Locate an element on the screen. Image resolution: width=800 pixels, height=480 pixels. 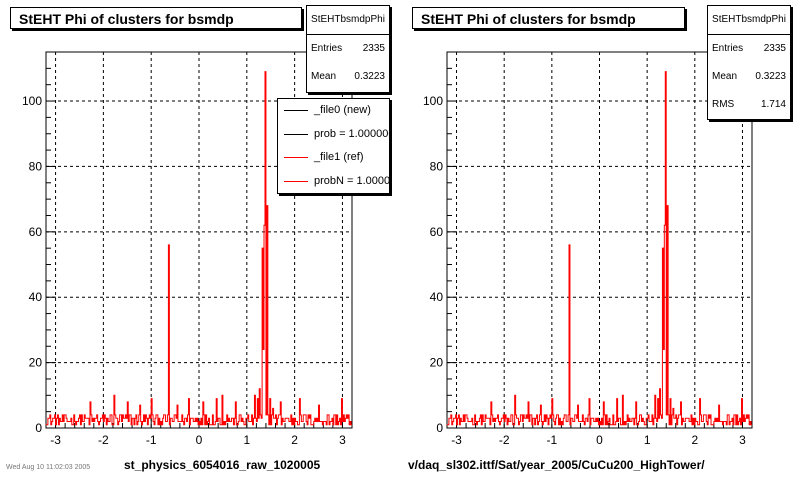
left-x-axis-title: st_physics_6054016_raw_1020005 is located at coordinates (222, 465).